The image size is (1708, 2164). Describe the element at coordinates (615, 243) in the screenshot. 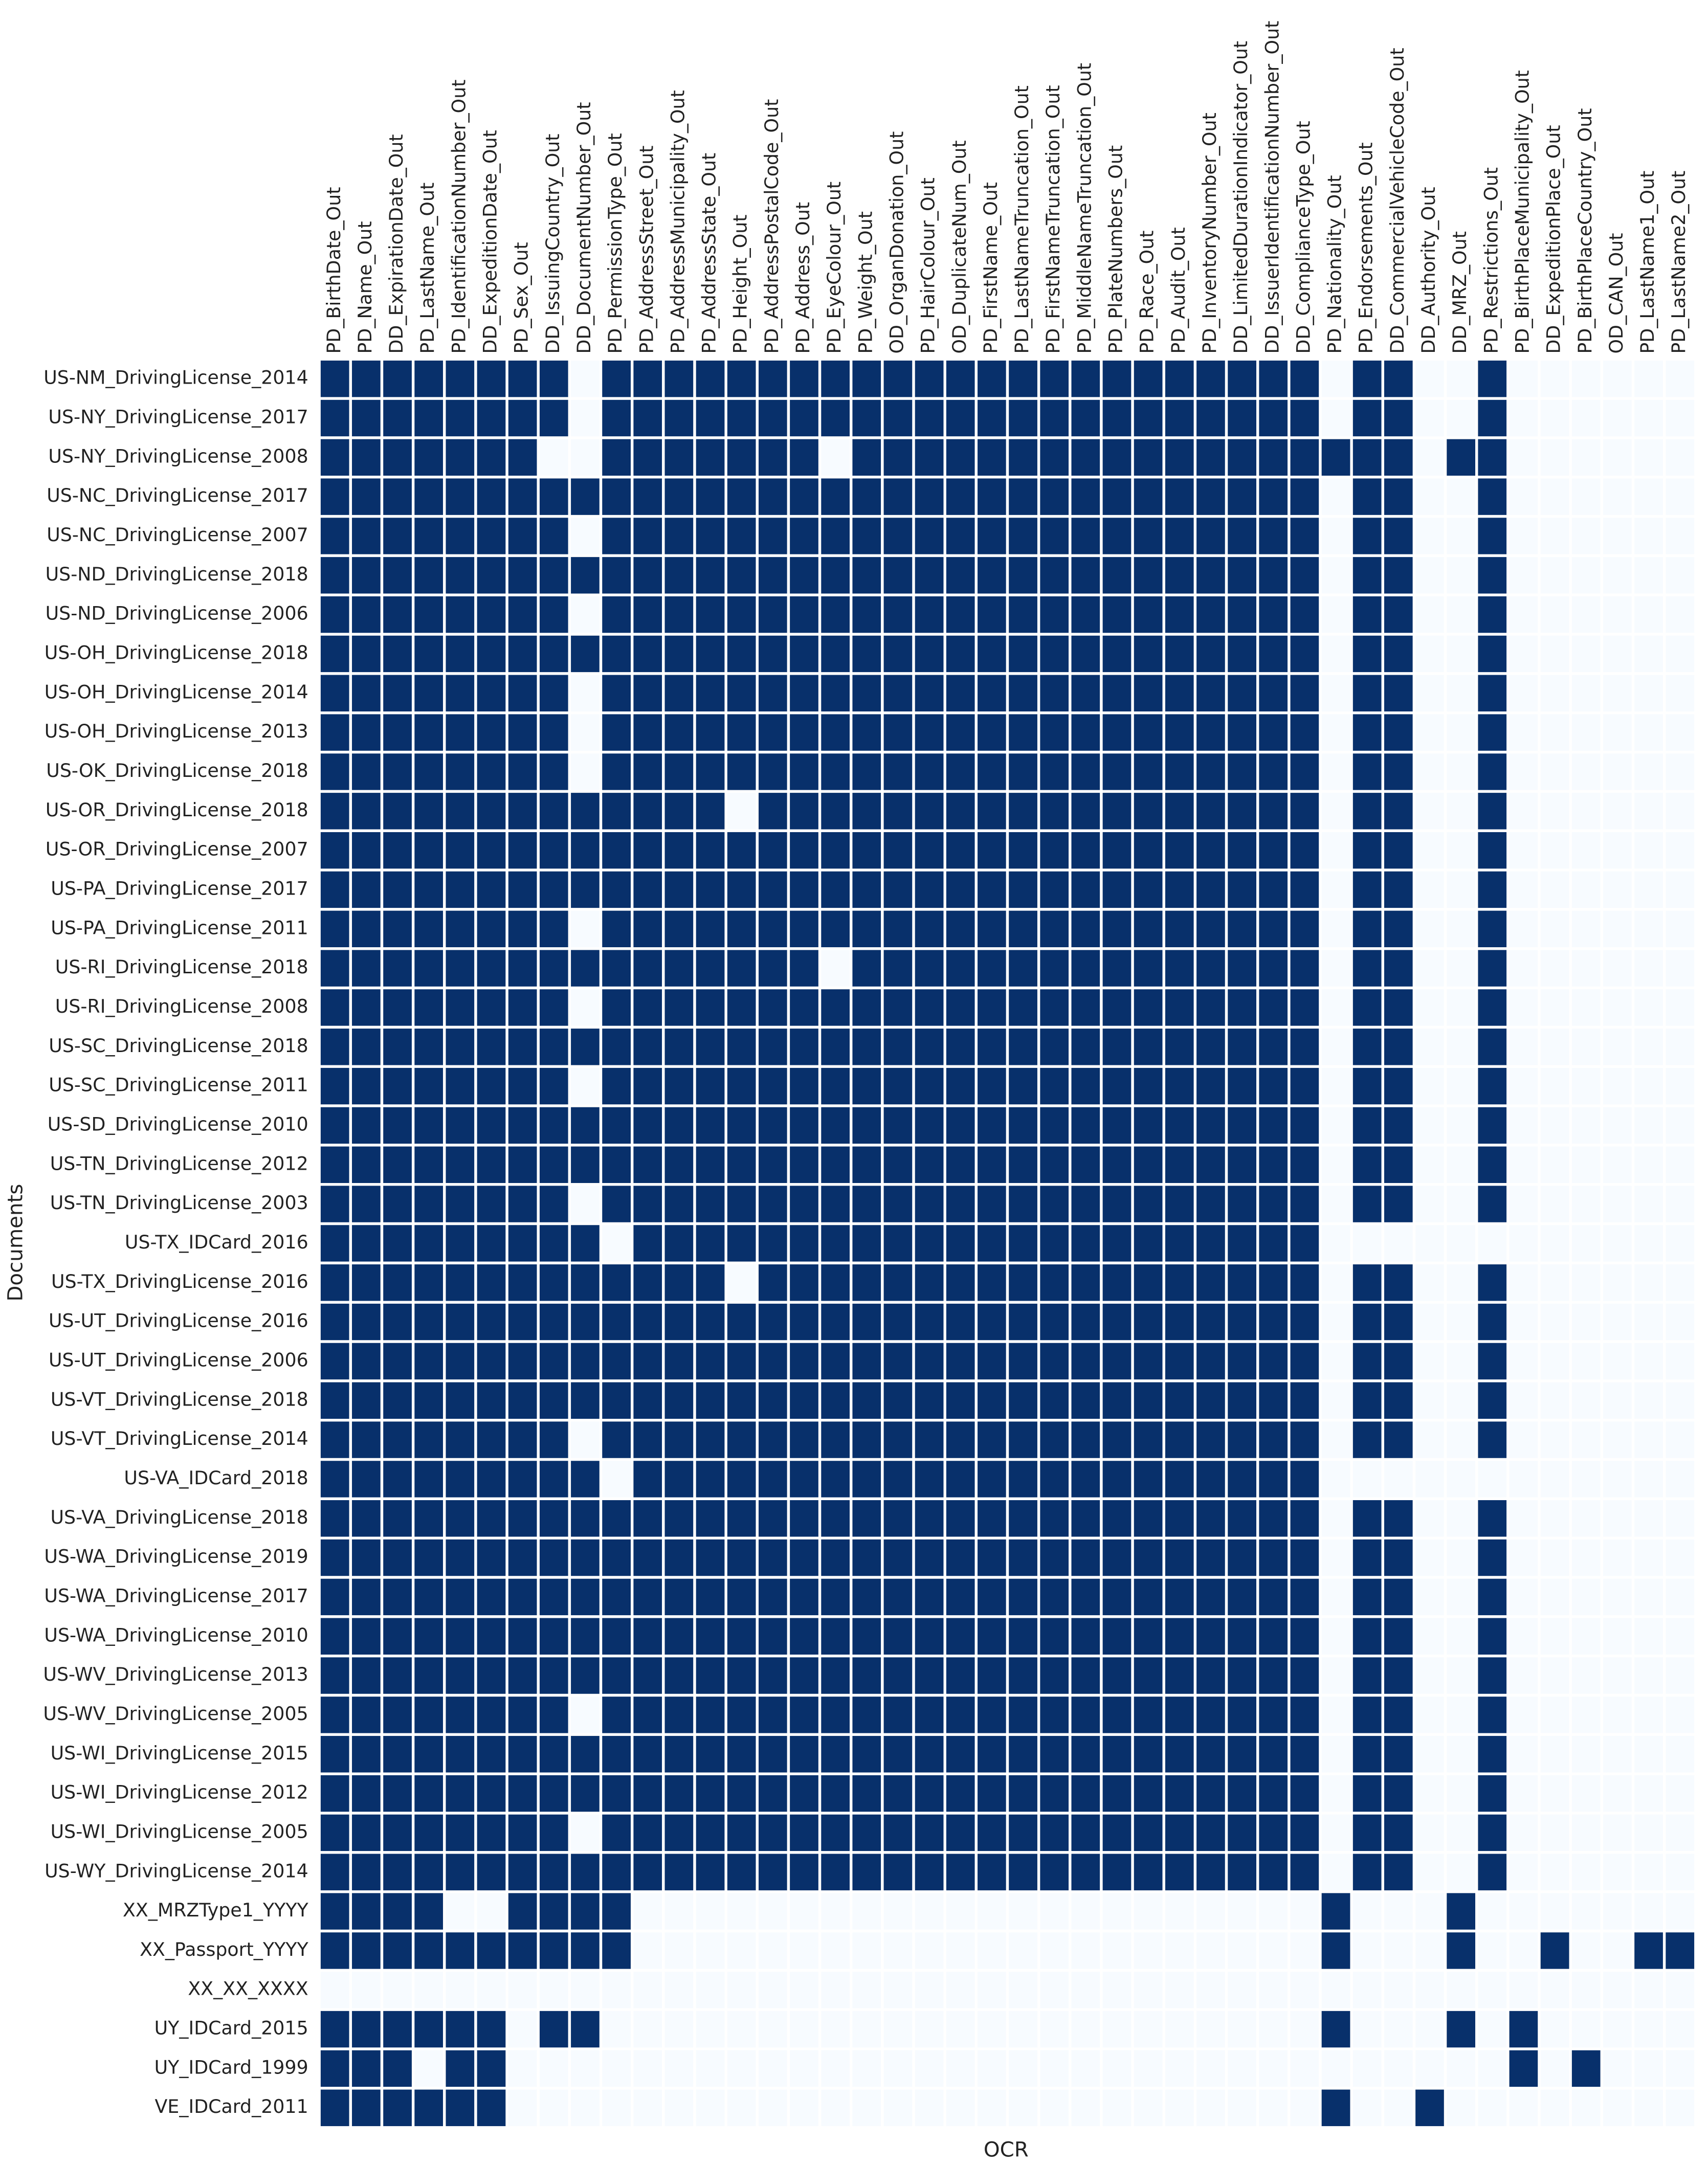

I see `column-label: PD_PermissionType_Out` at that location.